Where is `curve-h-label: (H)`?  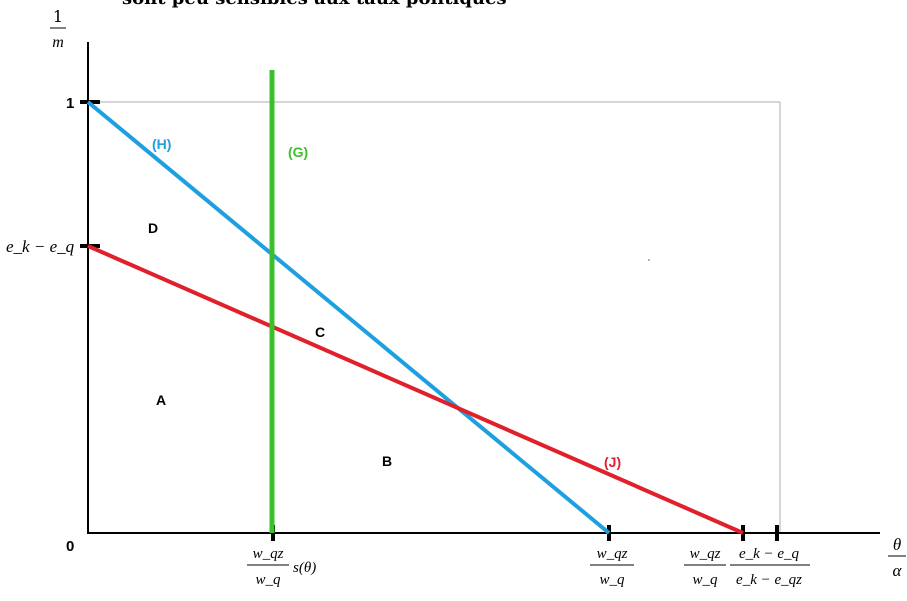 curve-h-label: (H) is located at coordinates (161, 144).